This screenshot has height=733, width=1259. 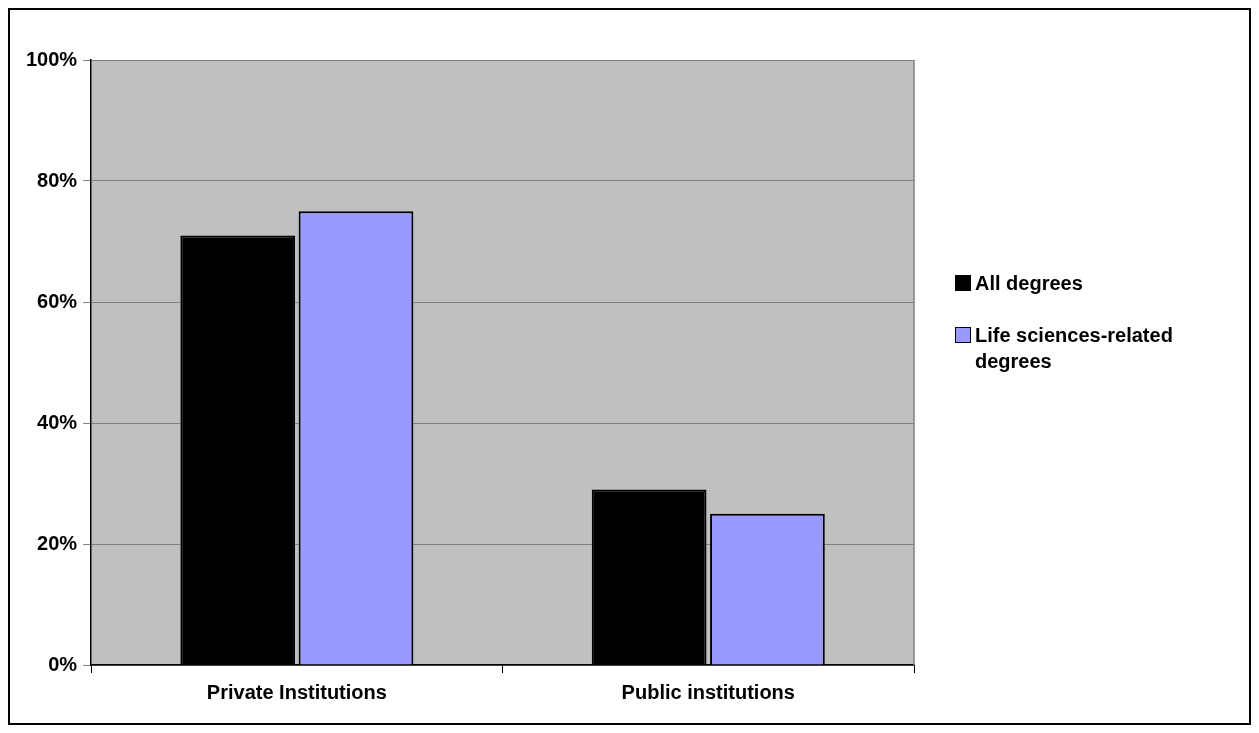 I want to click on y-tick-label: 60%, so click(x=57, y=300).